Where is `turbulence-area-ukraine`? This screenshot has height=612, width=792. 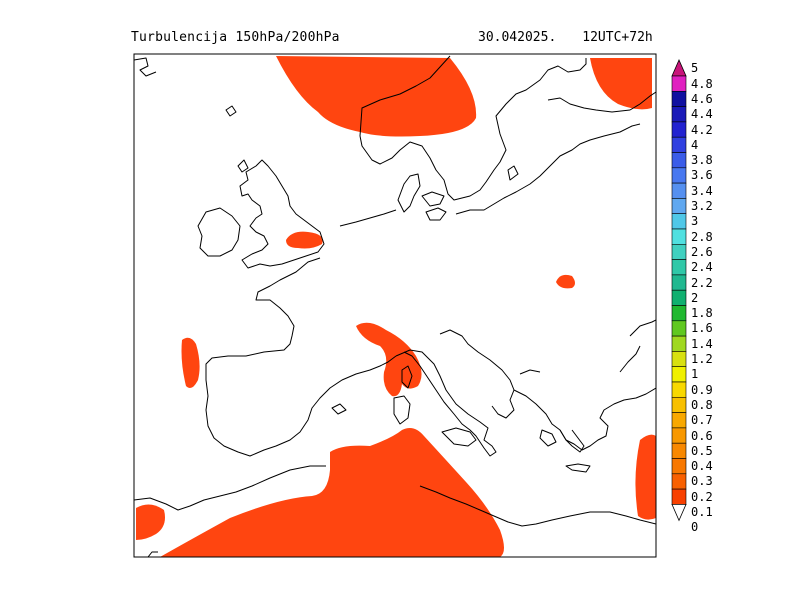
turbulence-area-ukraine is located at coordinates (565, 281).